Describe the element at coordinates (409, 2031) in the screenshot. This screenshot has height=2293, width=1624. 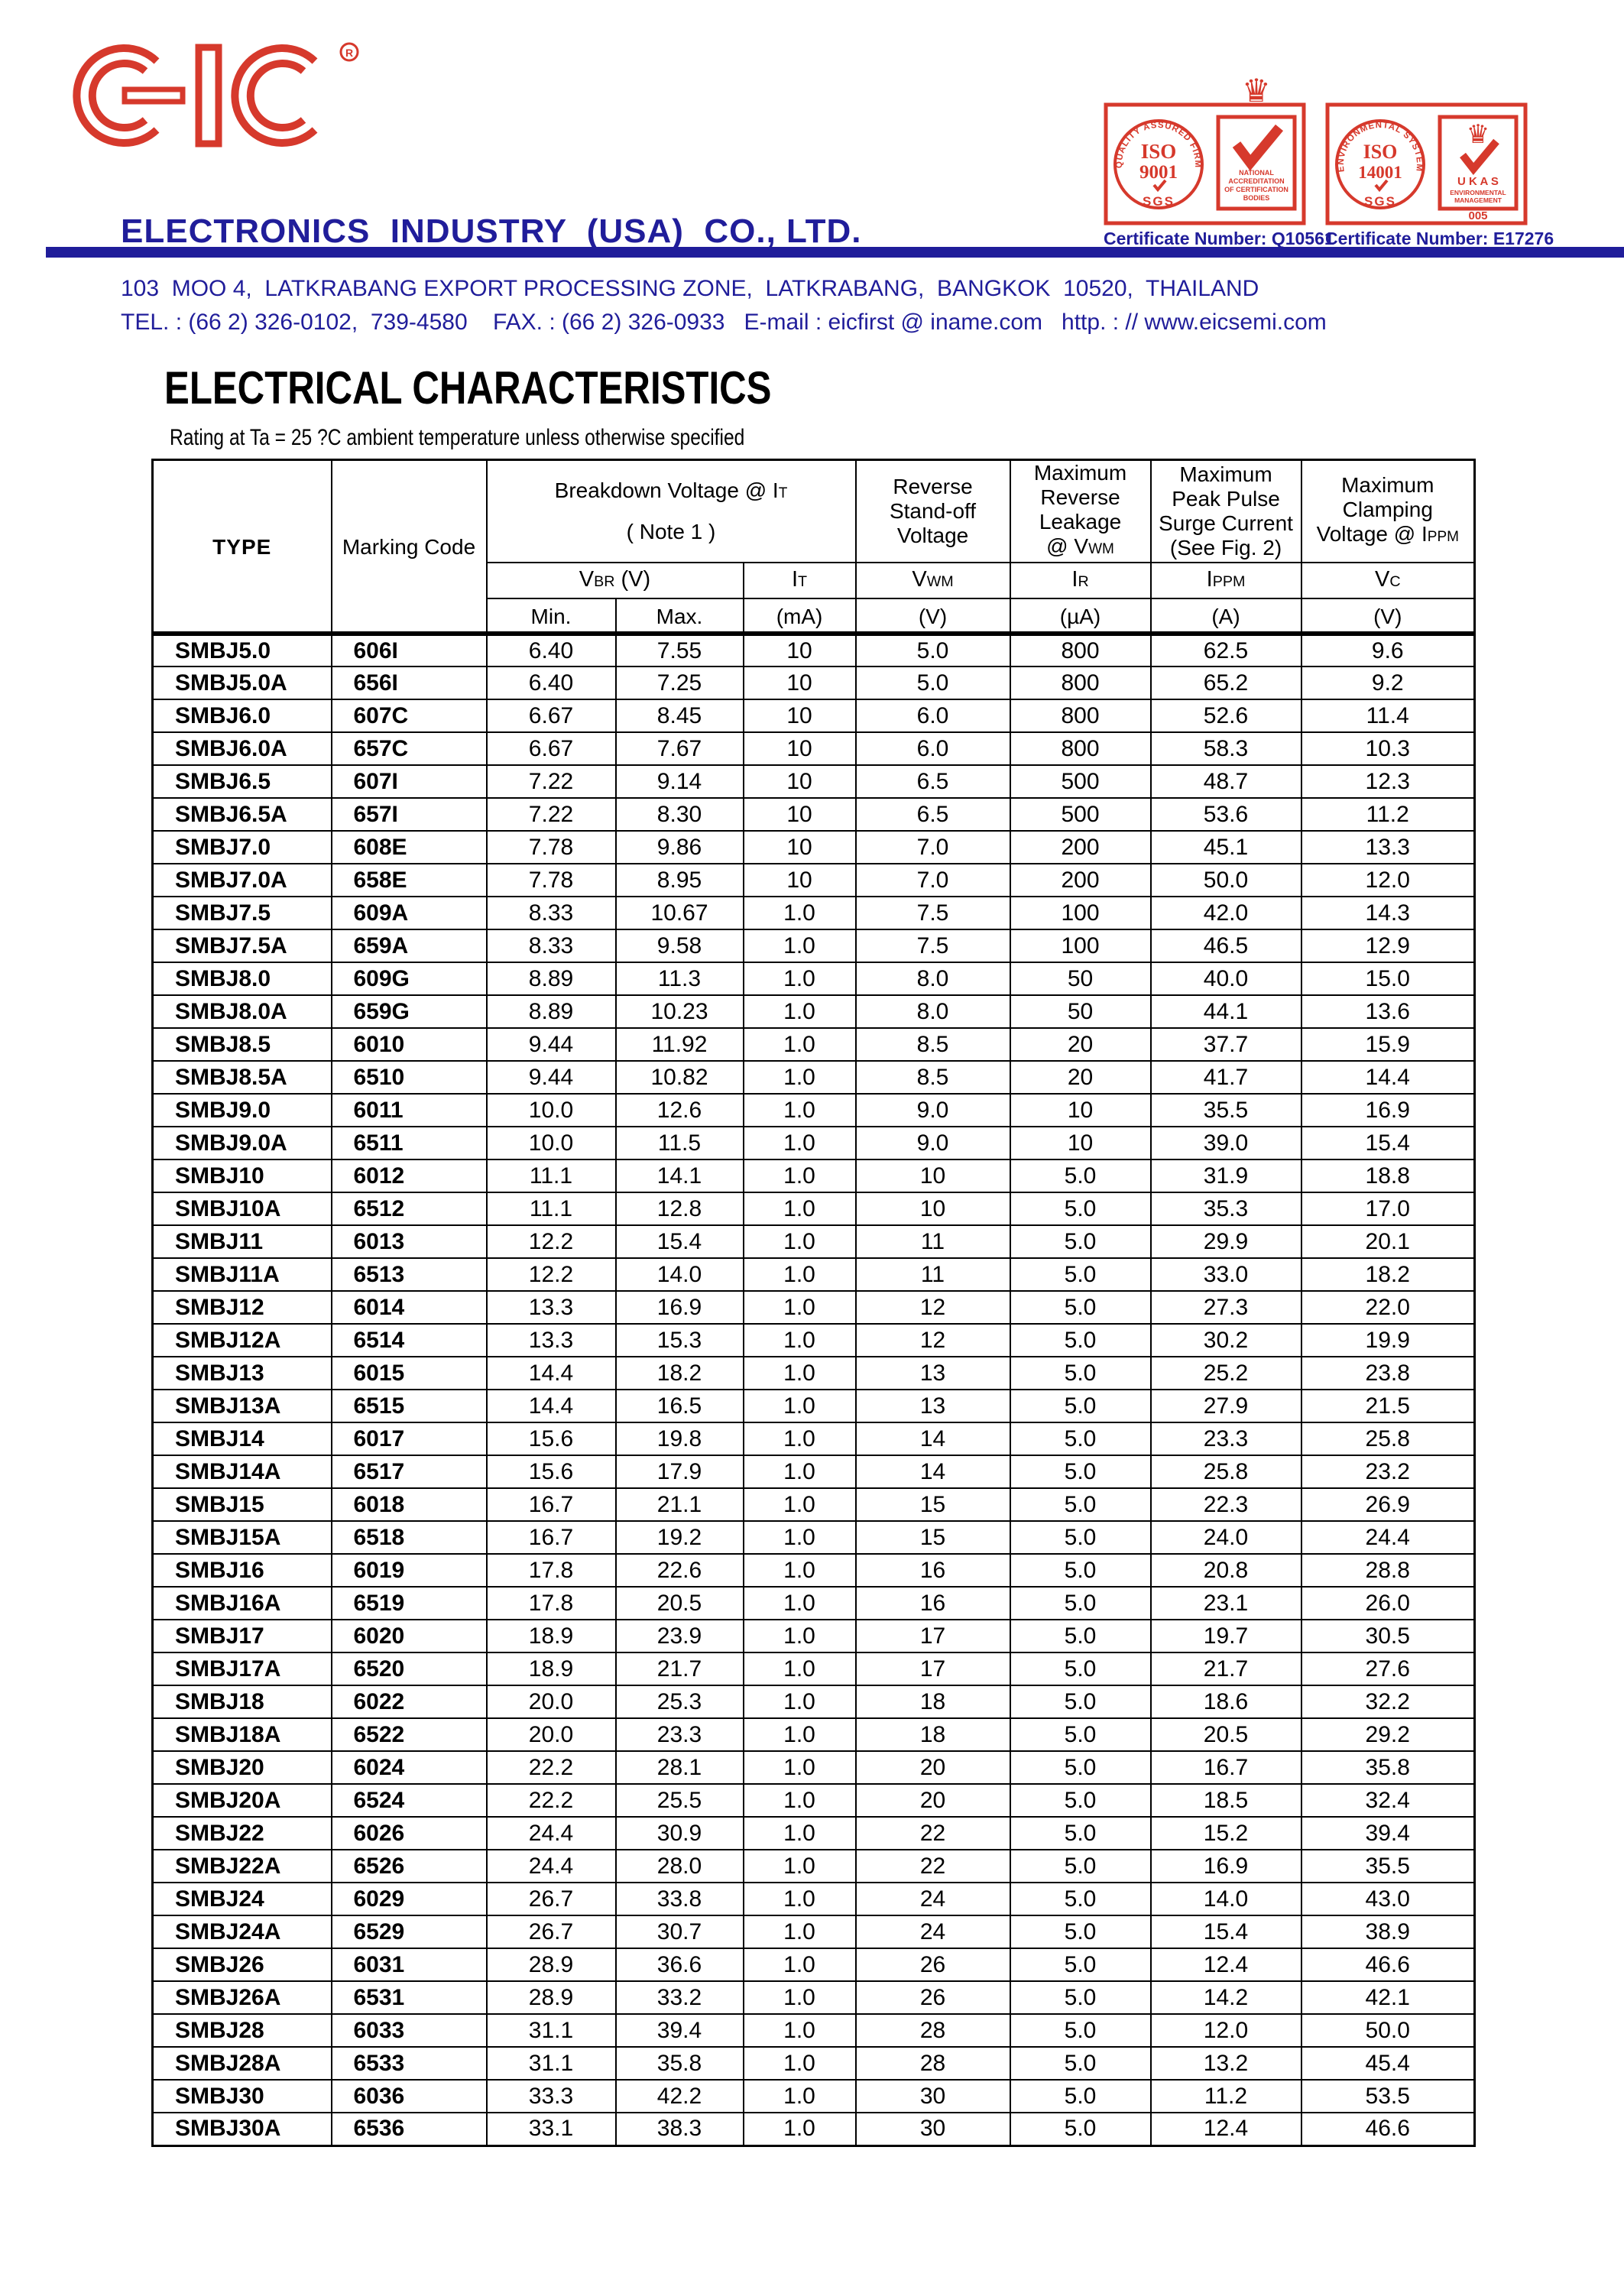
I see `marking-code-cell: 6033` at that location.